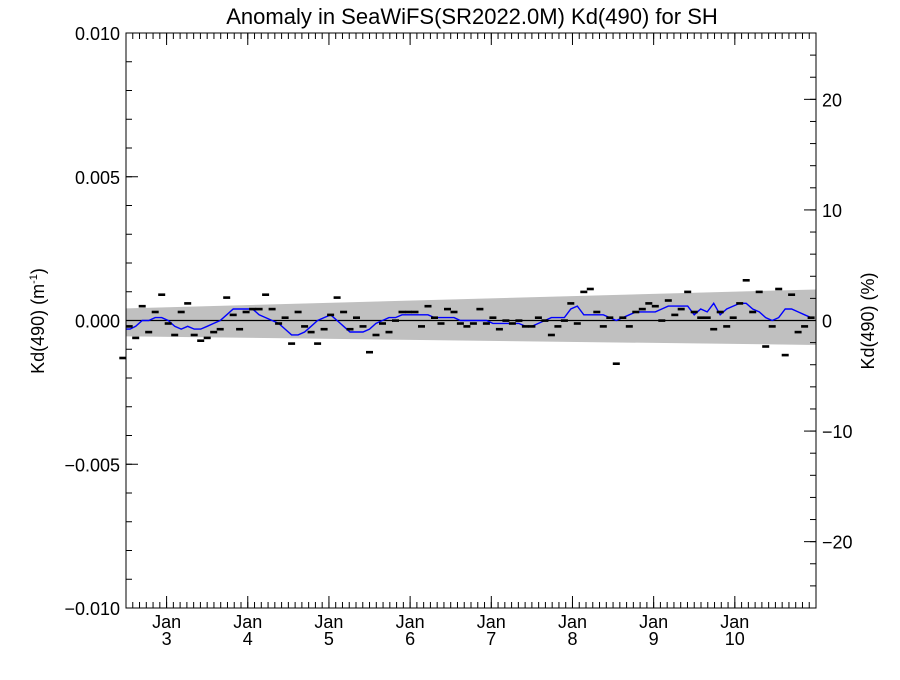 Image resolution: width=900 pixels, height=680 pixels. I want to click on x-tick-year: 9, so click(654, 639).